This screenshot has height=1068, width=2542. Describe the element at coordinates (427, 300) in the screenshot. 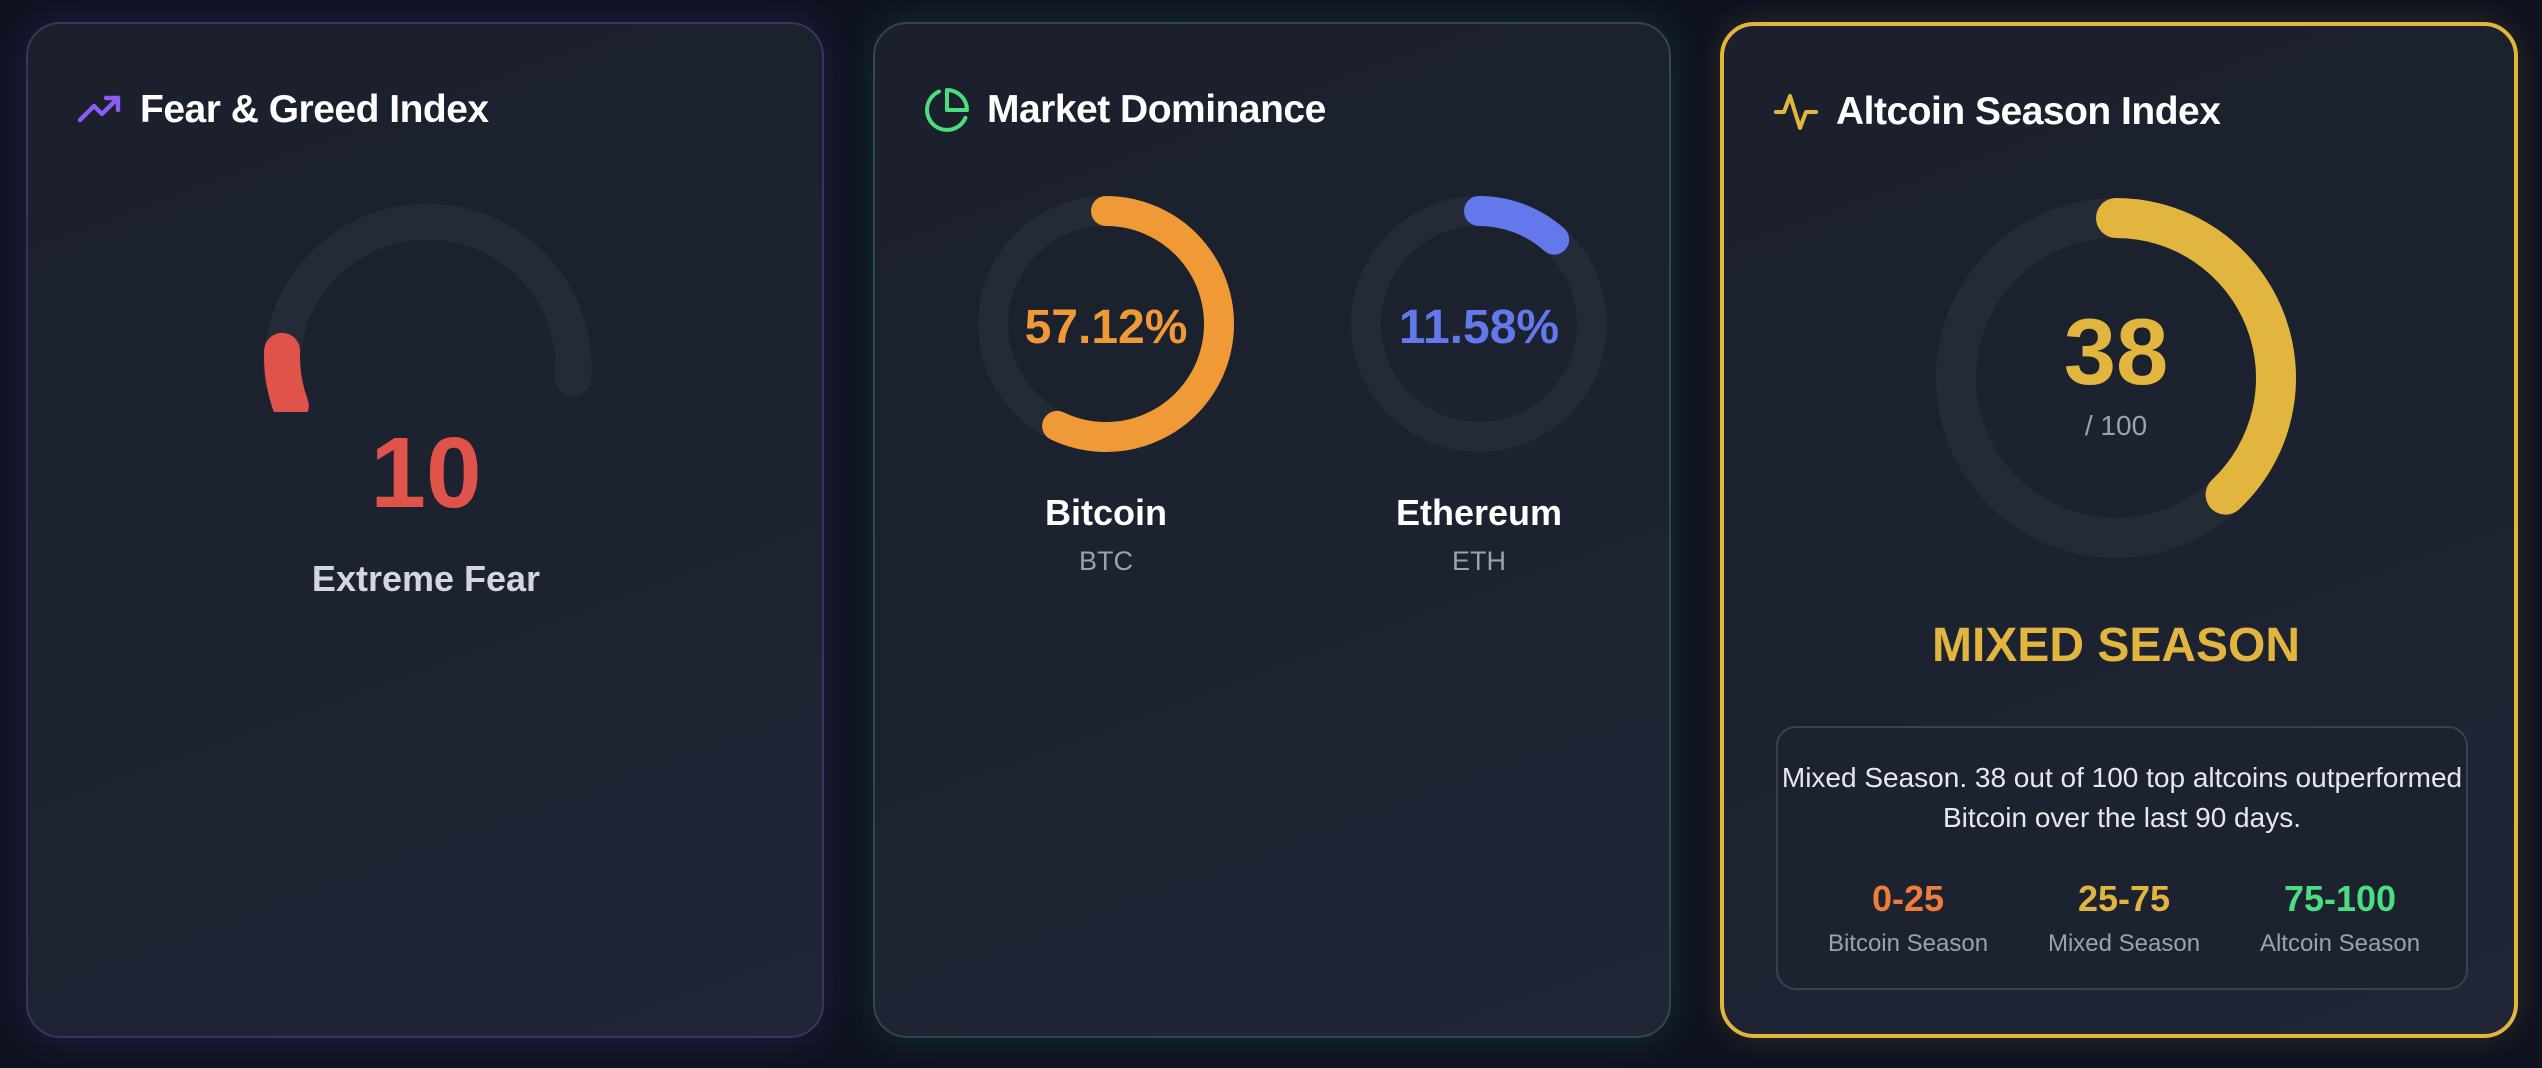

I see `fear-greed-gauge-track` at that location.